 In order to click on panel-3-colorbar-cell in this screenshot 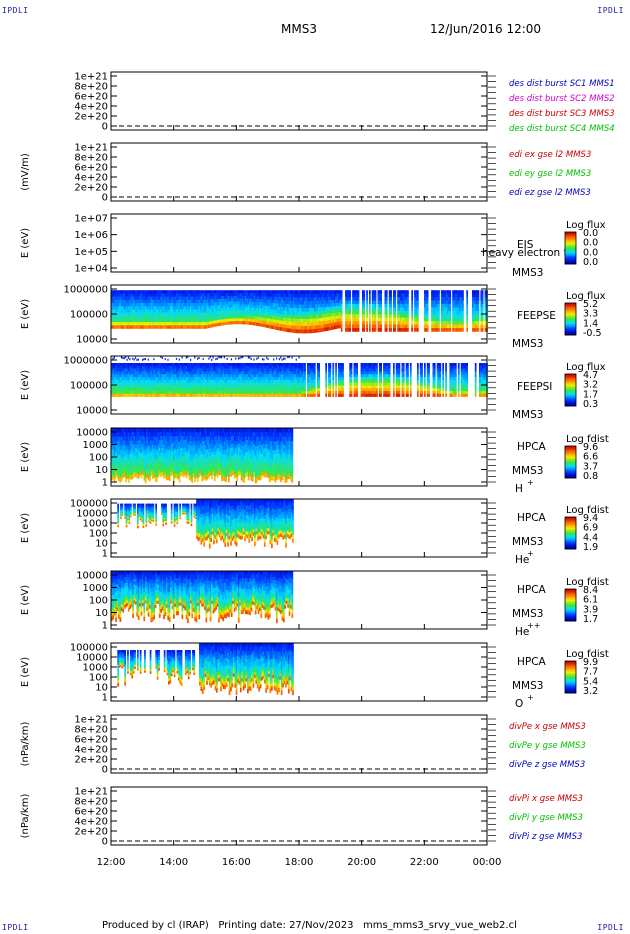, I will do `click(570, 324)`.